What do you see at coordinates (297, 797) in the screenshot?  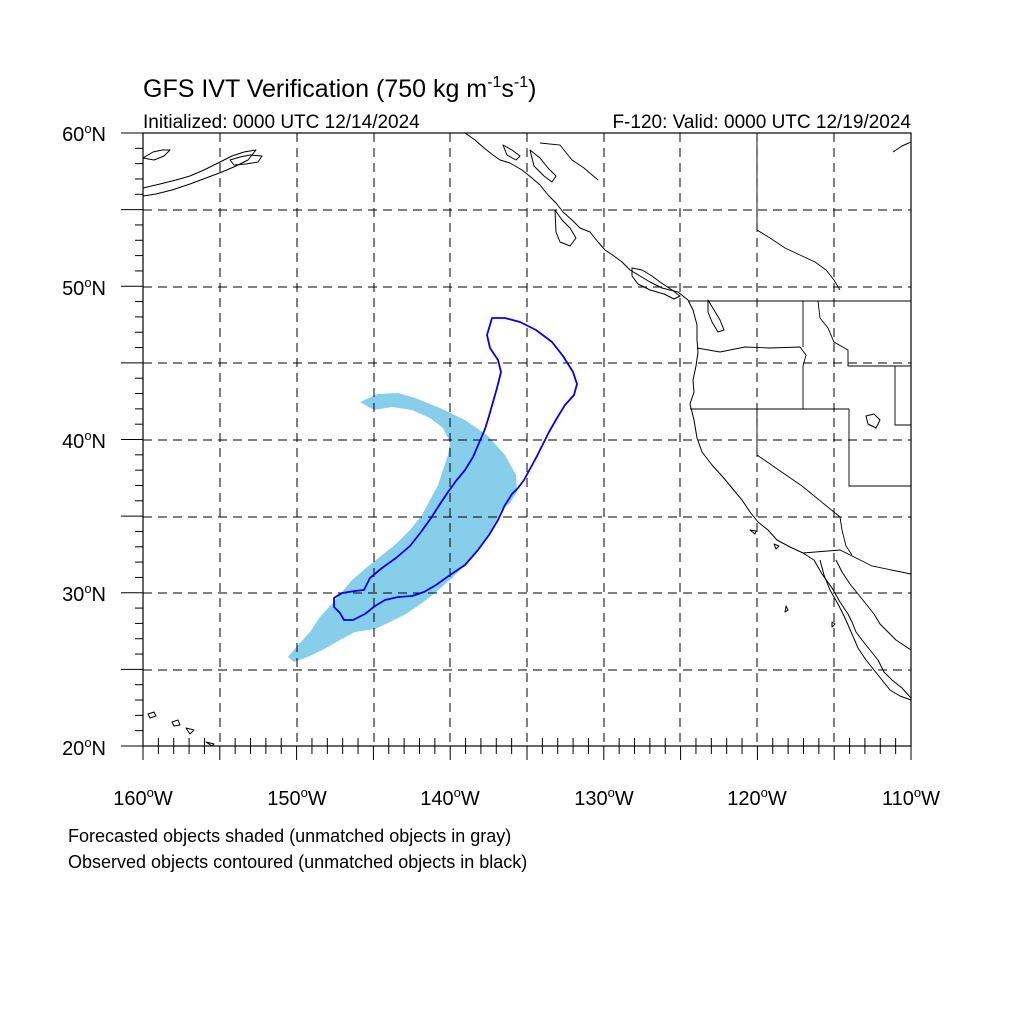 I see `lon-label-150: 150oW` at bounding box center [297, 797].